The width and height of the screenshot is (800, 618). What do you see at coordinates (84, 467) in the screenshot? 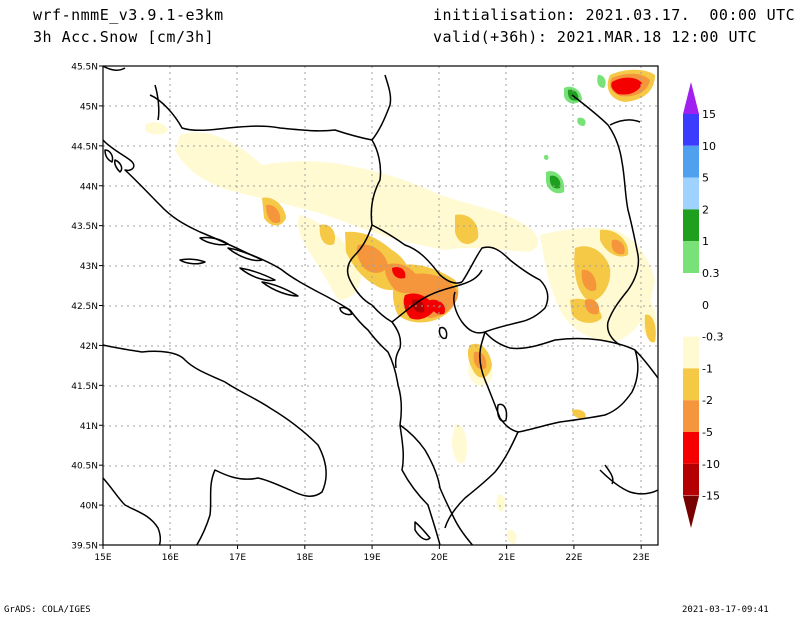
I see `lat-tick-label: 40.5N` at bounding box center [84, 467].